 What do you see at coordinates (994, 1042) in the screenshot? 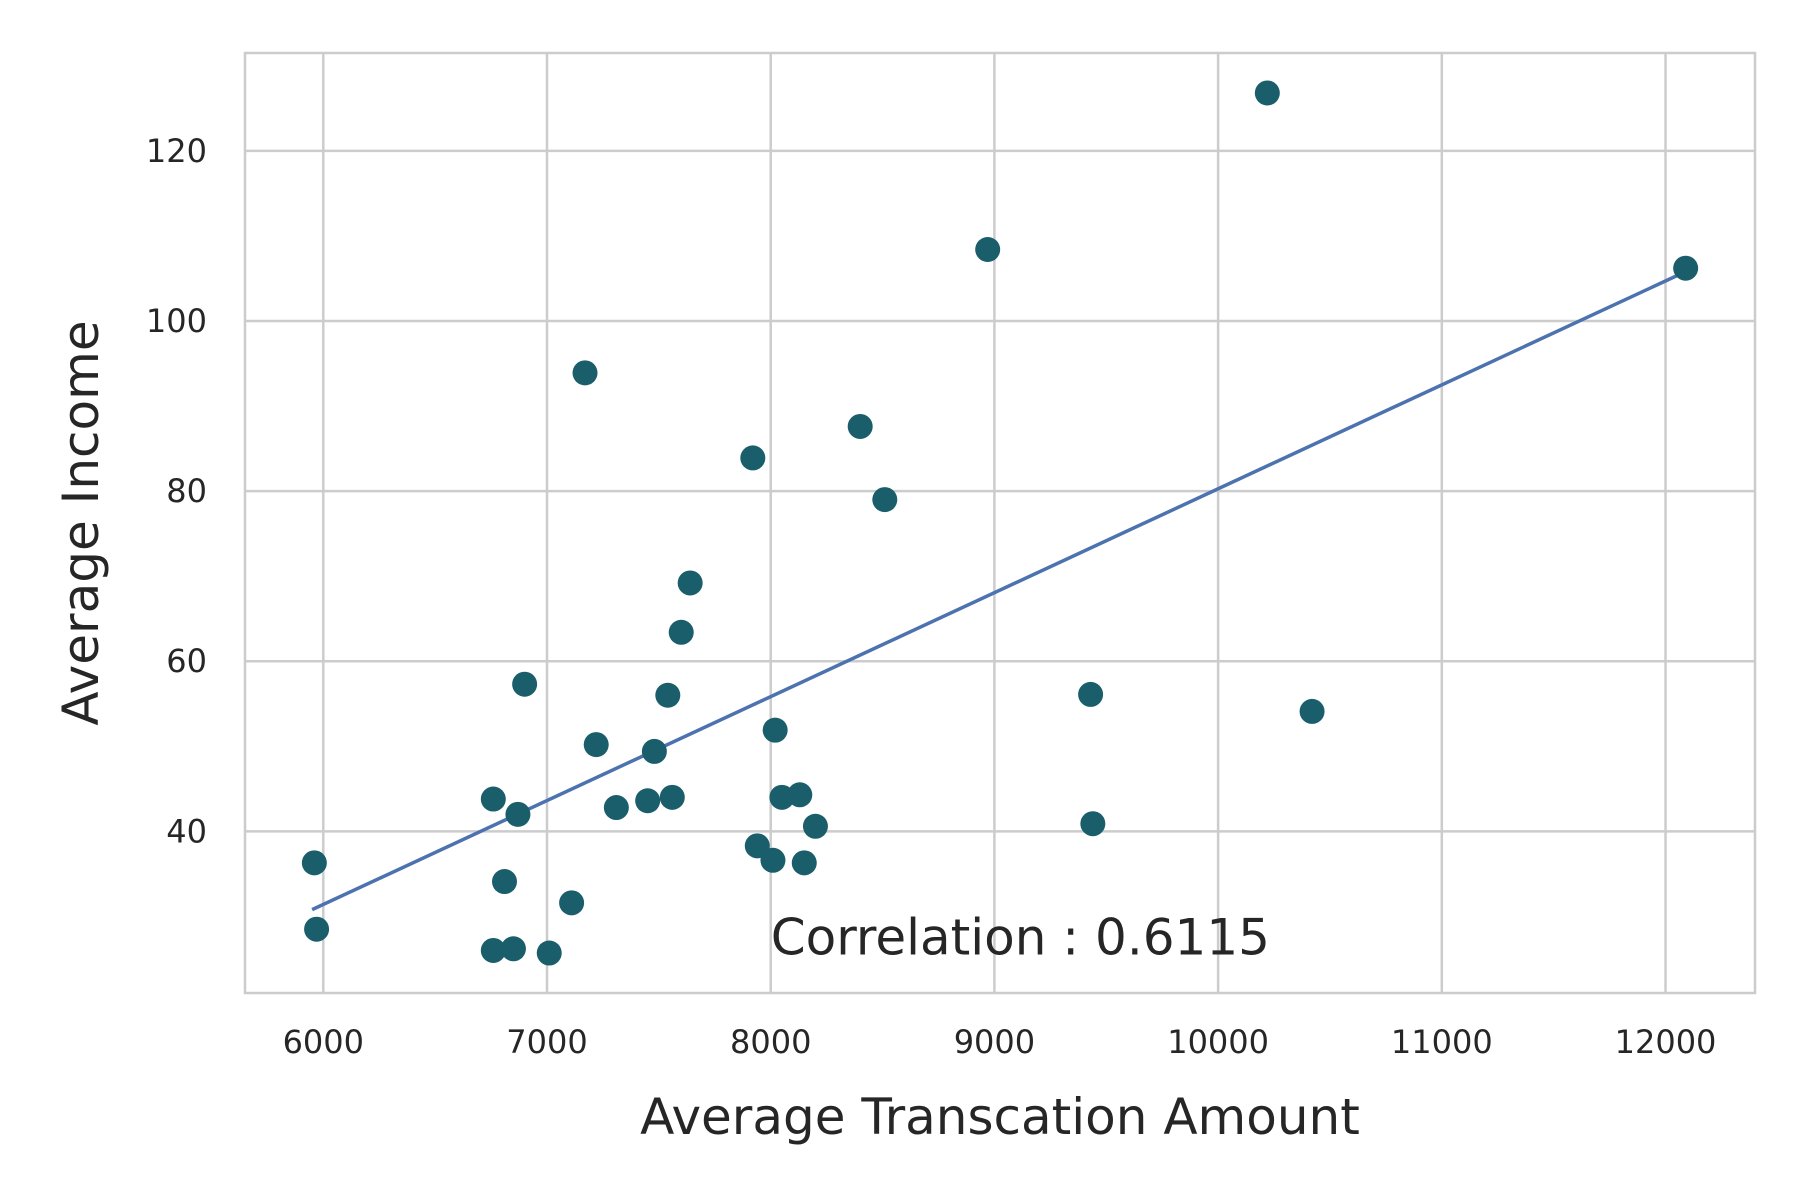
I see `x-tick-label: 9000` at bounding box center [994, 1042].